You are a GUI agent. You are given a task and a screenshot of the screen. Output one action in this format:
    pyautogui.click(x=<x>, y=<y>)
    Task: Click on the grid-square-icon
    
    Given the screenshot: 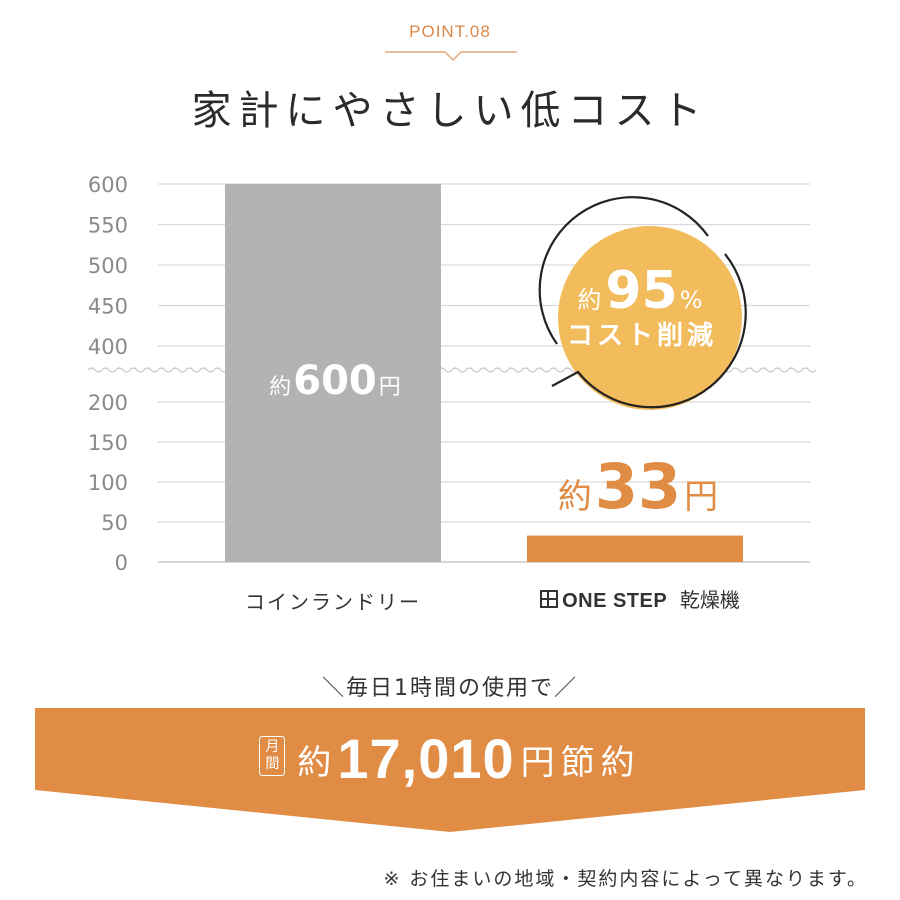 What is the action you would take?
    pyautogui.click(x=549, y=599)
    